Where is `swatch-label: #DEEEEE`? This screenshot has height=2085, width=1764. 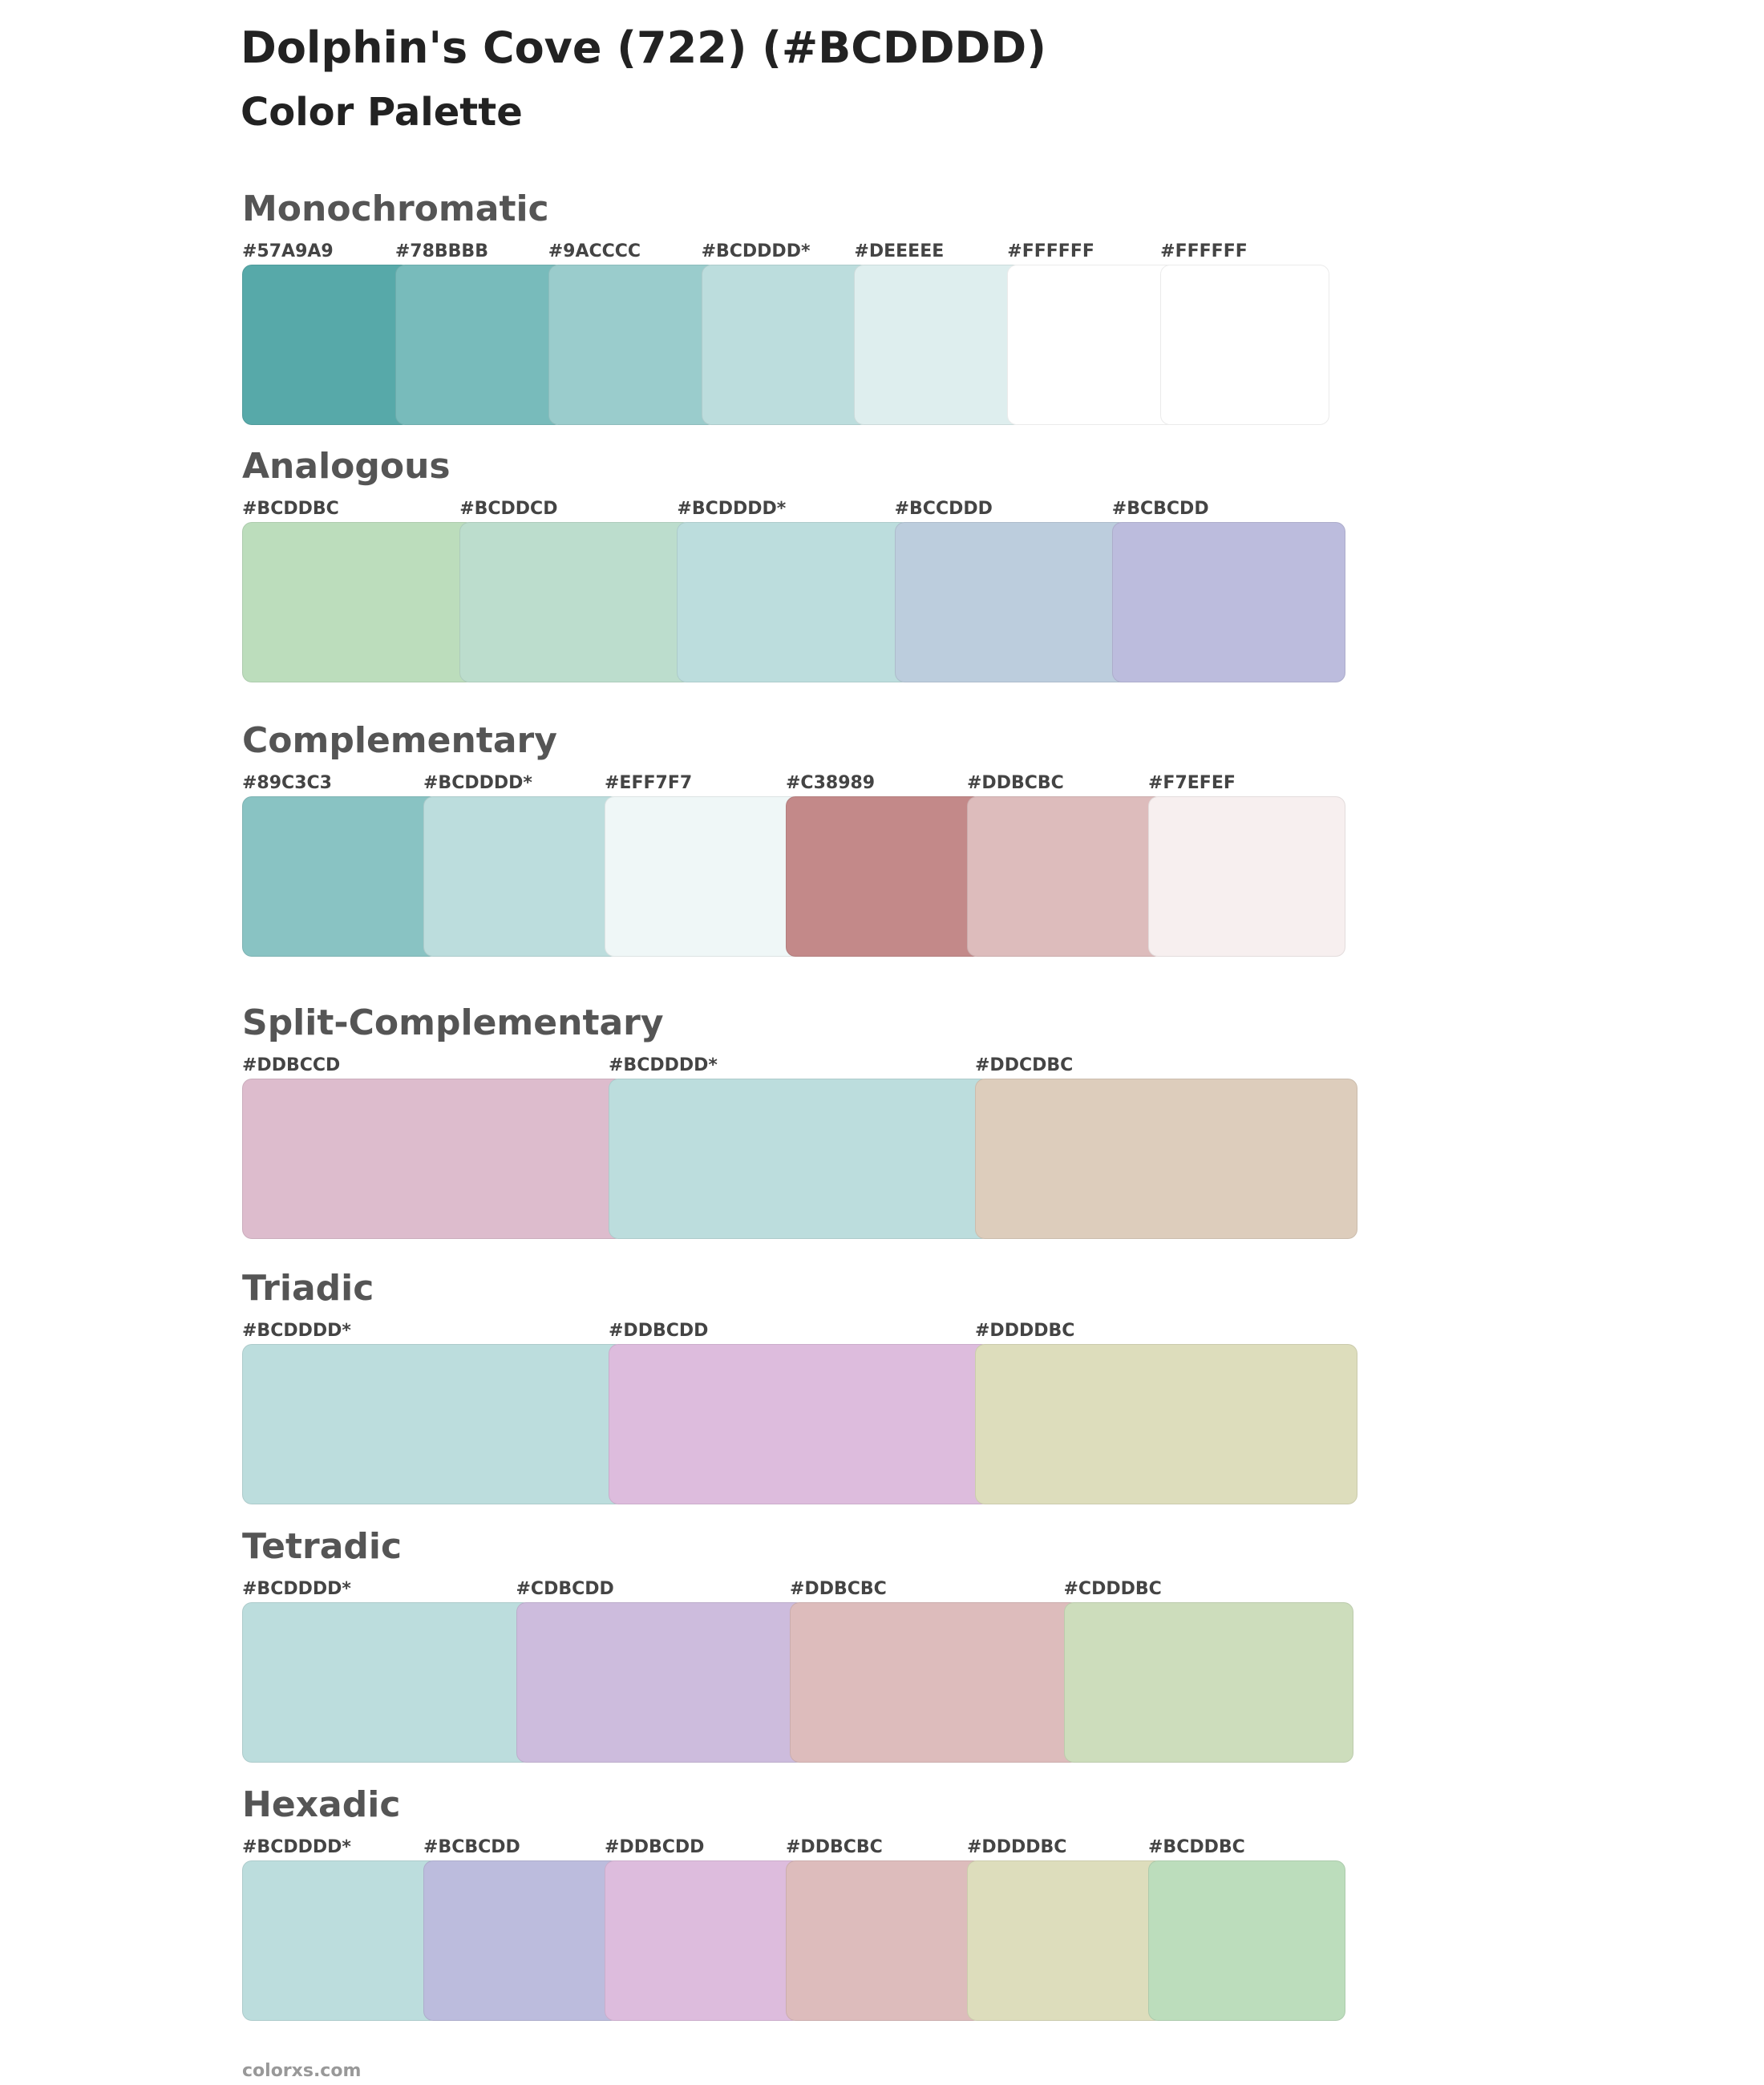
swatch-label: #DEEEEE is located at coordinates (899, 251).